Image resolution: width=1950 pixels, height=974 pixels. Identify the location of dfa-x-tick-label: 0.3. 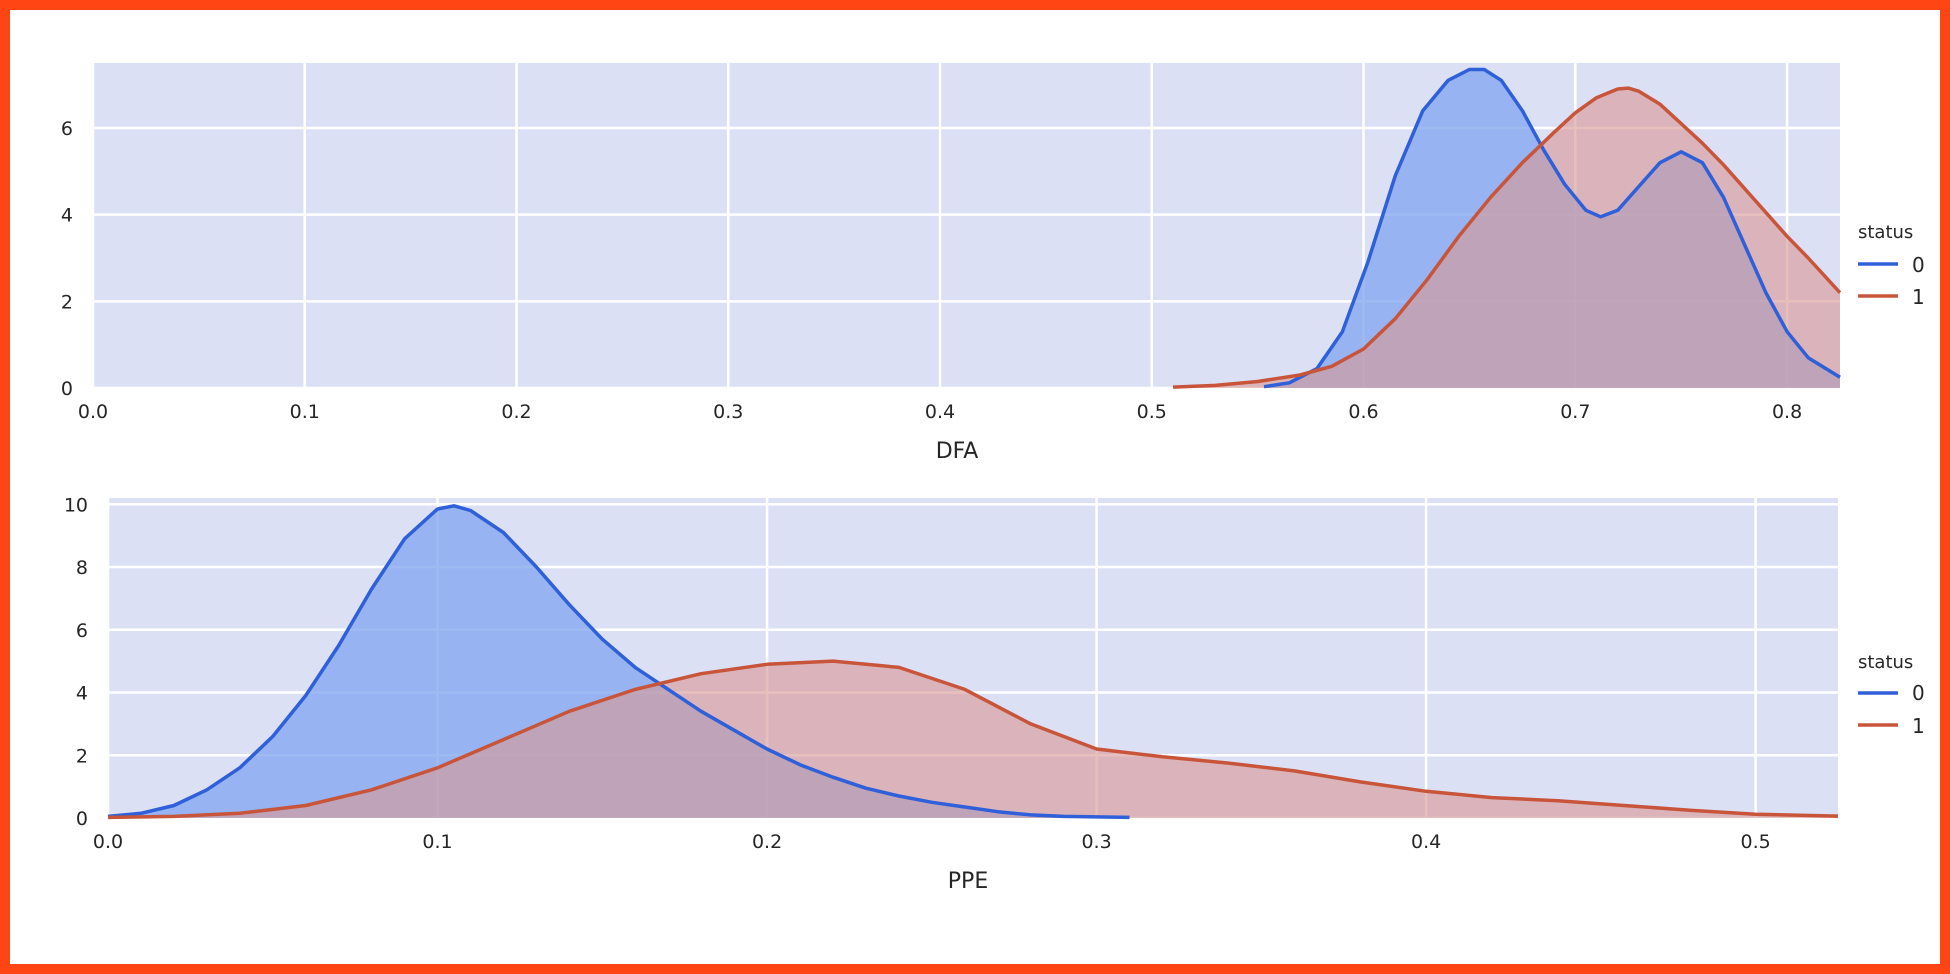
(728, 412).